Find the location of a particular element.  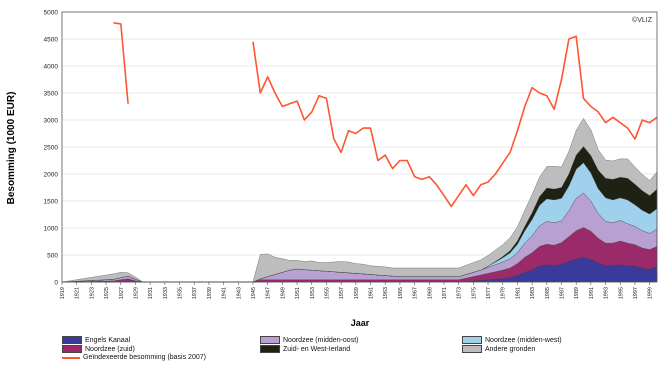

x-tick-label: 1929 is located at coordinates (136, 293).